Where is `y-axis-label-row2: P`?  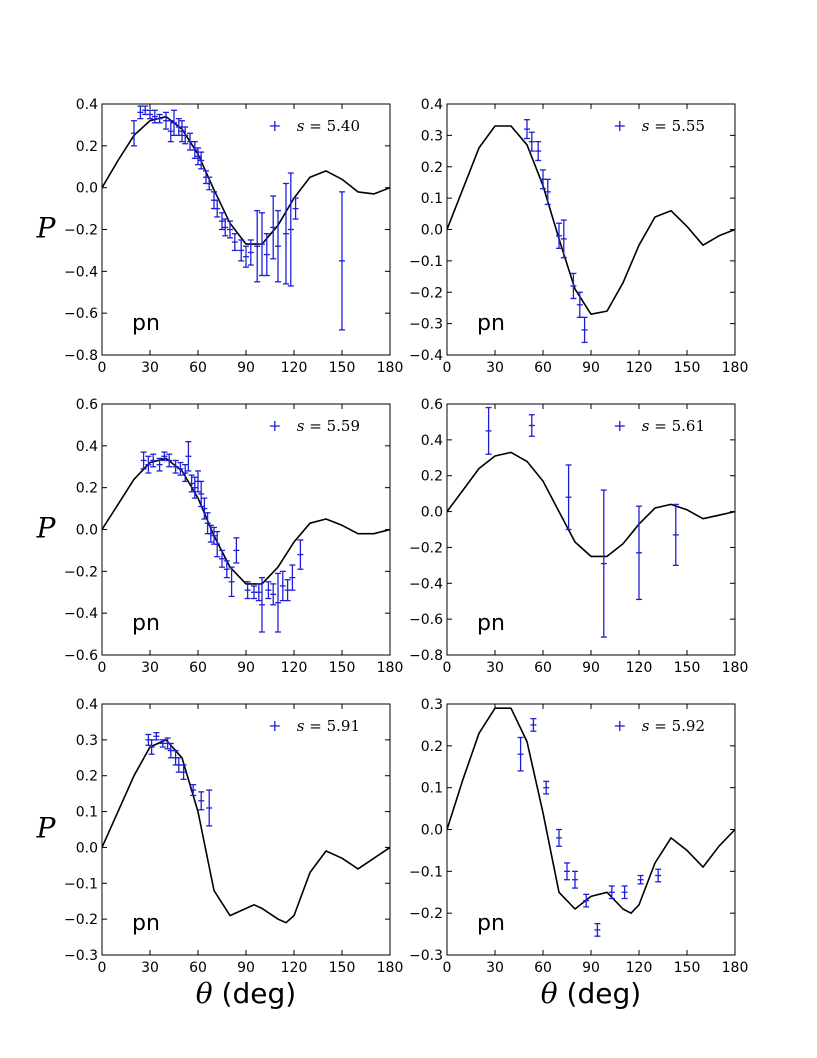 y-axis-label-row2: P is located at coordinates (46, 528).